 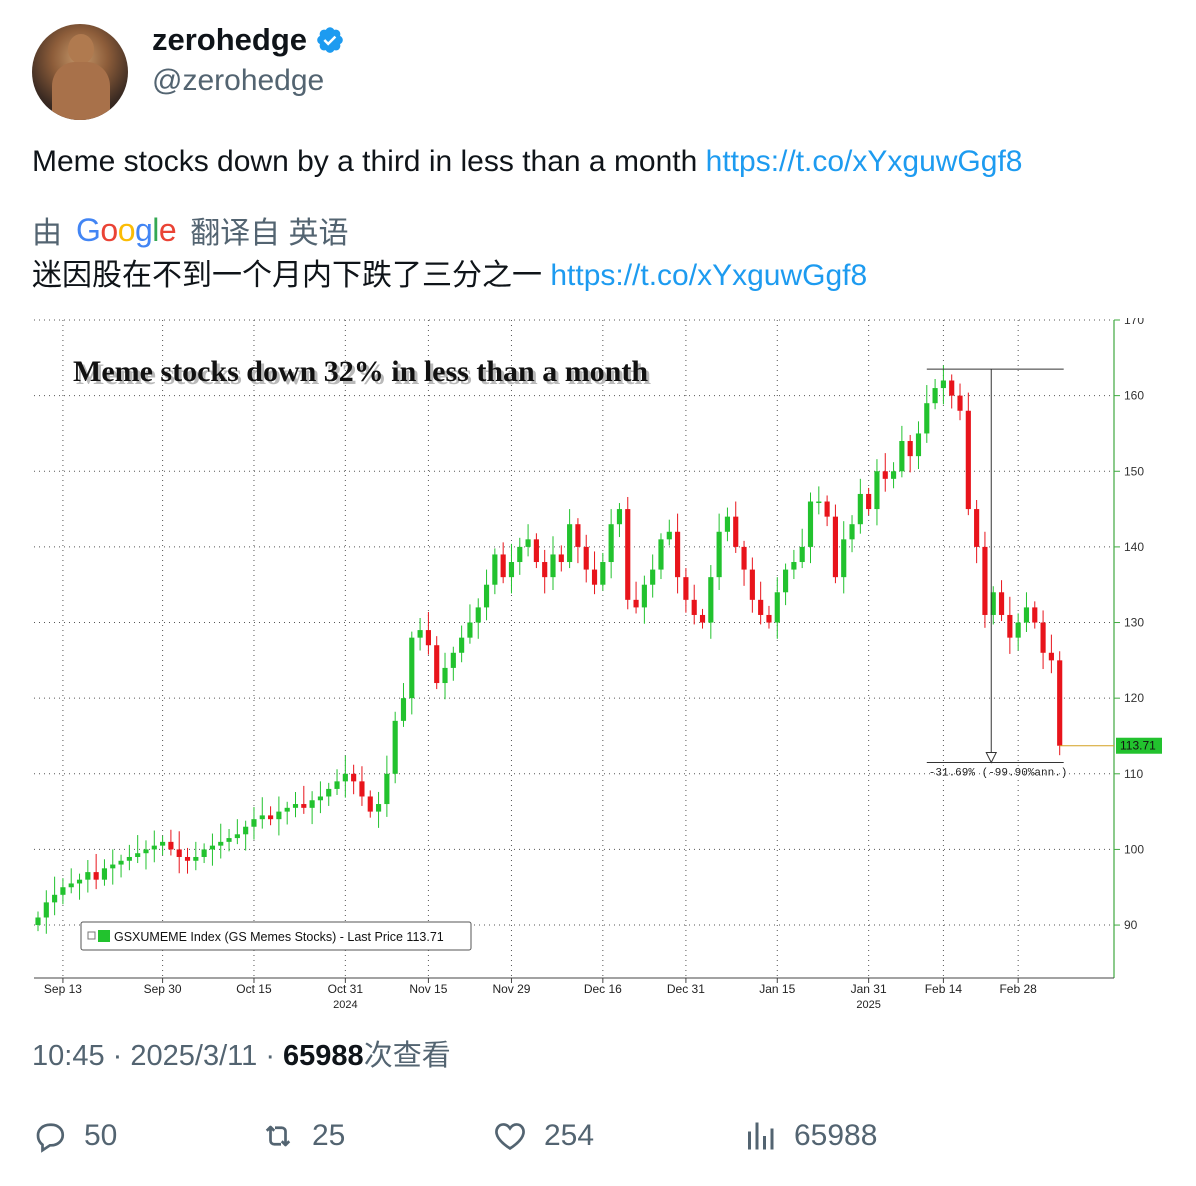 I want to click on x-tick-label: Dec 31, so click(x=686, y=989).